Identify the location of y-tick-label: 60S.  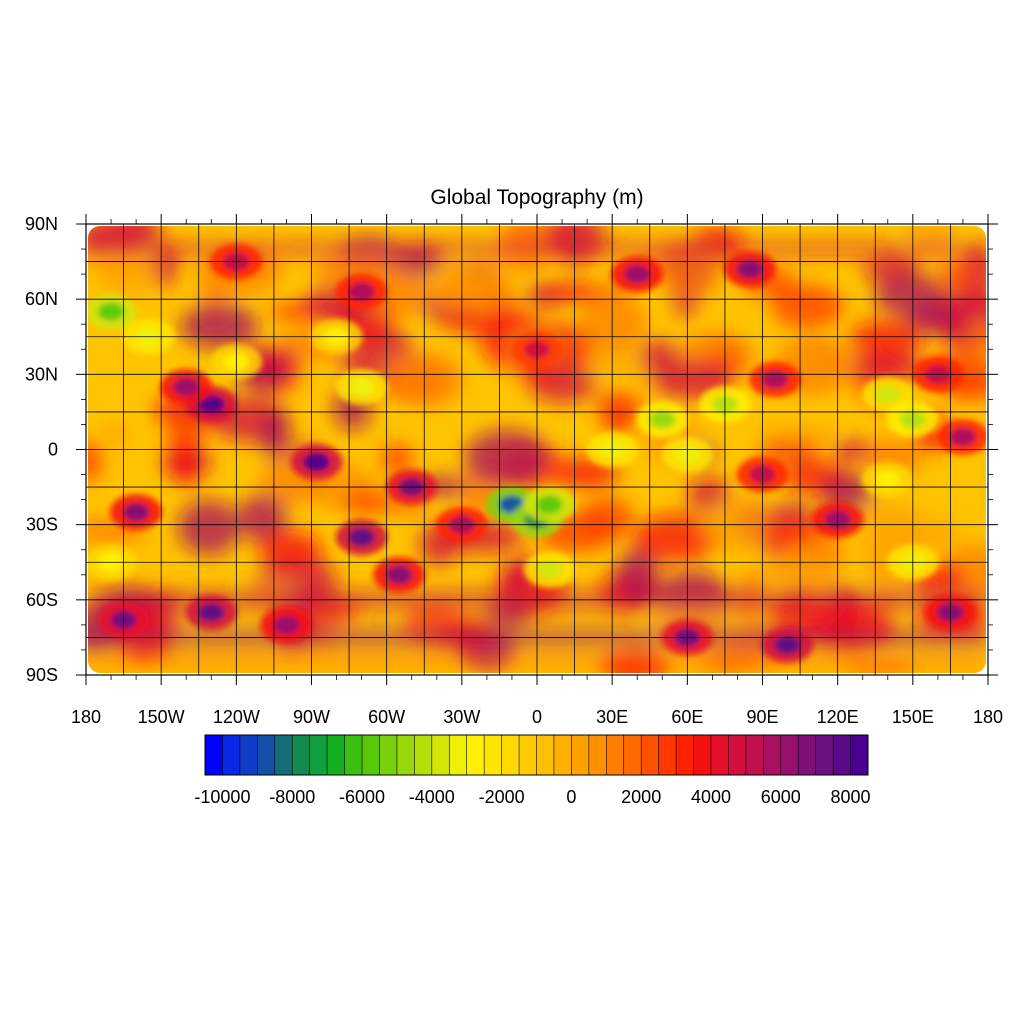
(42, 600).